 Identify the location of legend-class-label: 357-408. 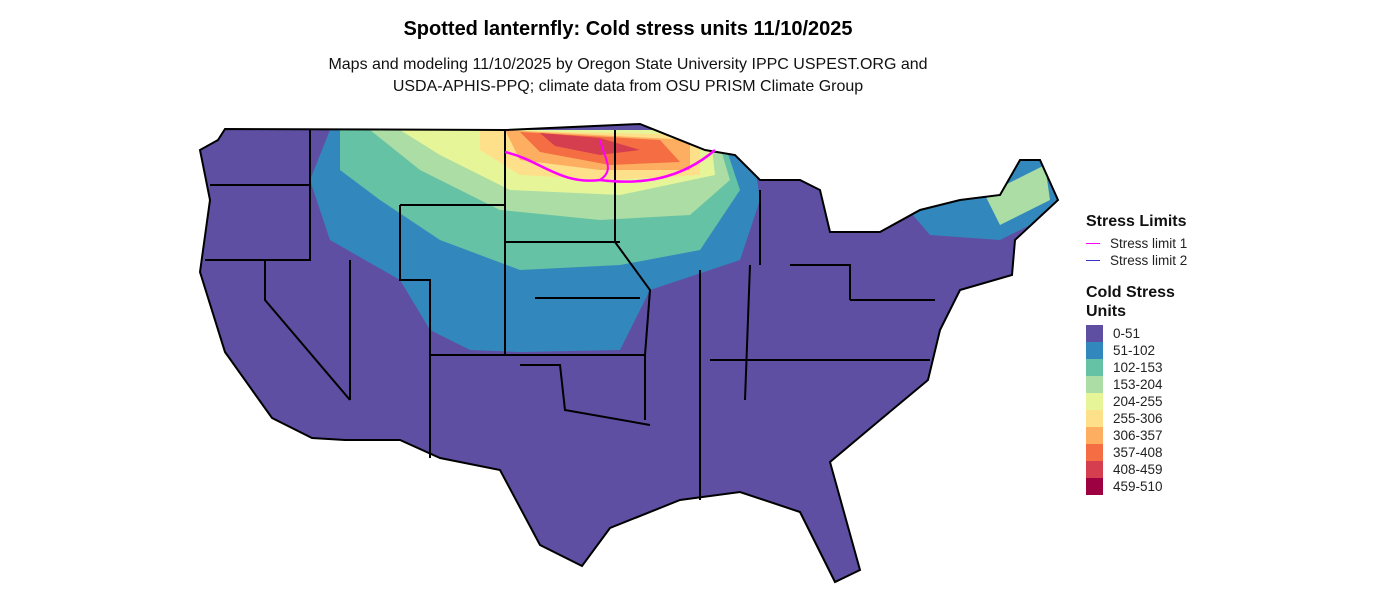
(1138, 452).